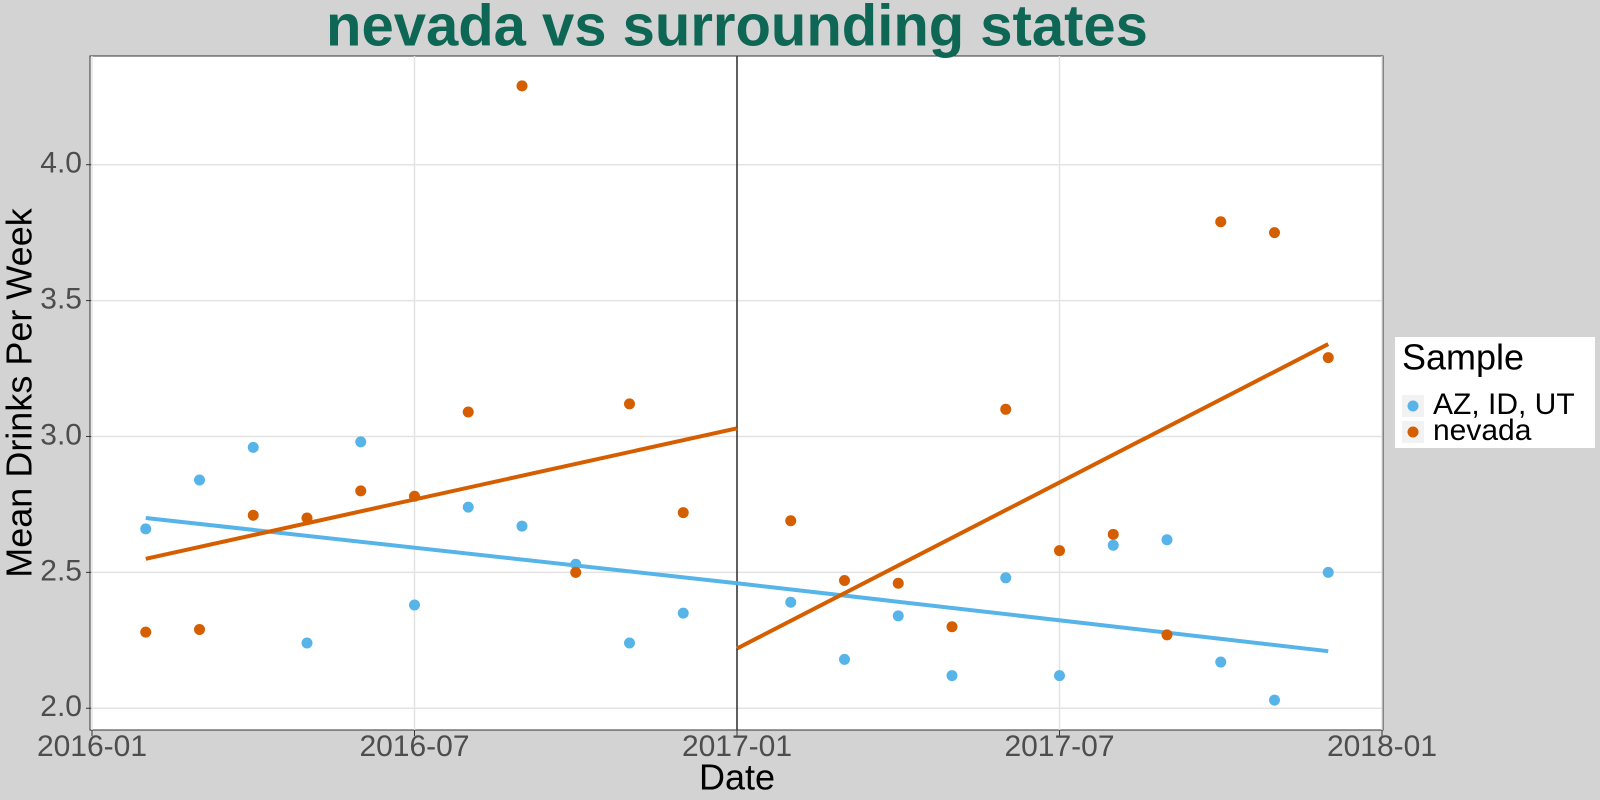 The height and width of the screenshot is (800, 1600). I want to click on x-tick-label: 2018-01, so click(1382, 746).